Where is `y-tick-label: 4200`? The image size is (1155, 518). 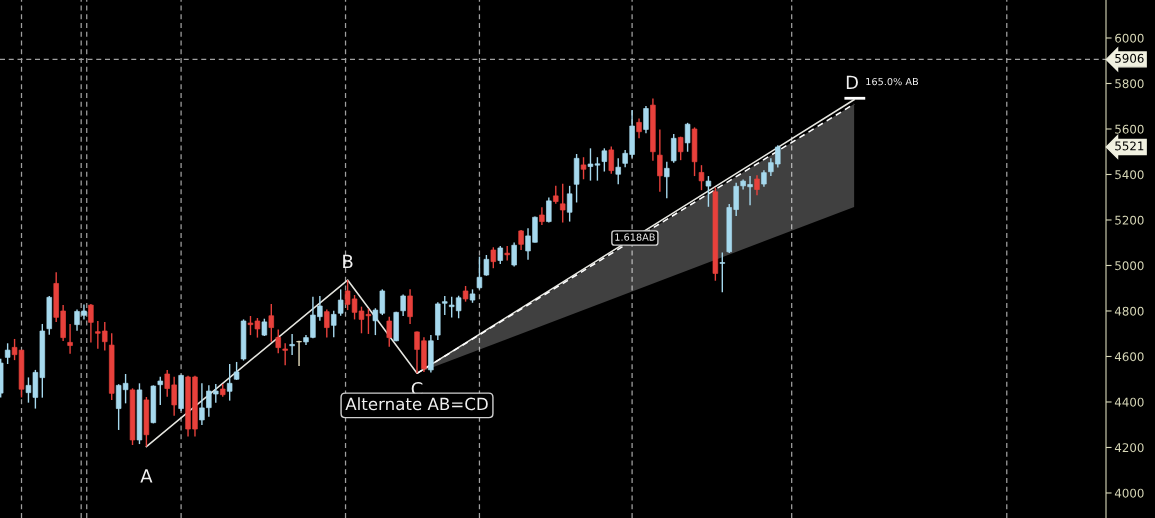 y-tick-label: 4200 is located at coordinates (1129, 448).